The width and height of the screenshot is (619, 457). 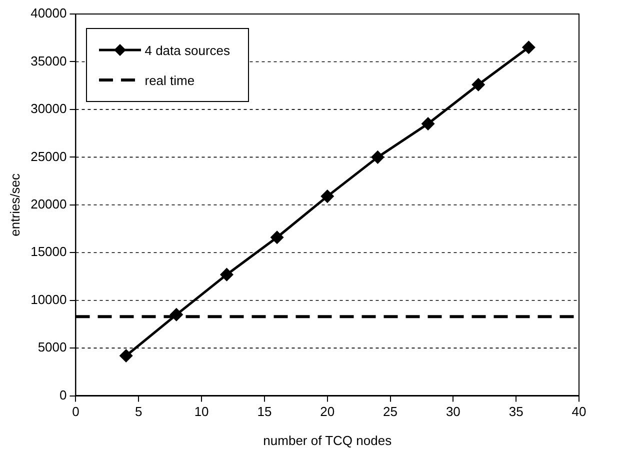 I want to click on y-tick-label: 15000, so click(x=48, y=252).